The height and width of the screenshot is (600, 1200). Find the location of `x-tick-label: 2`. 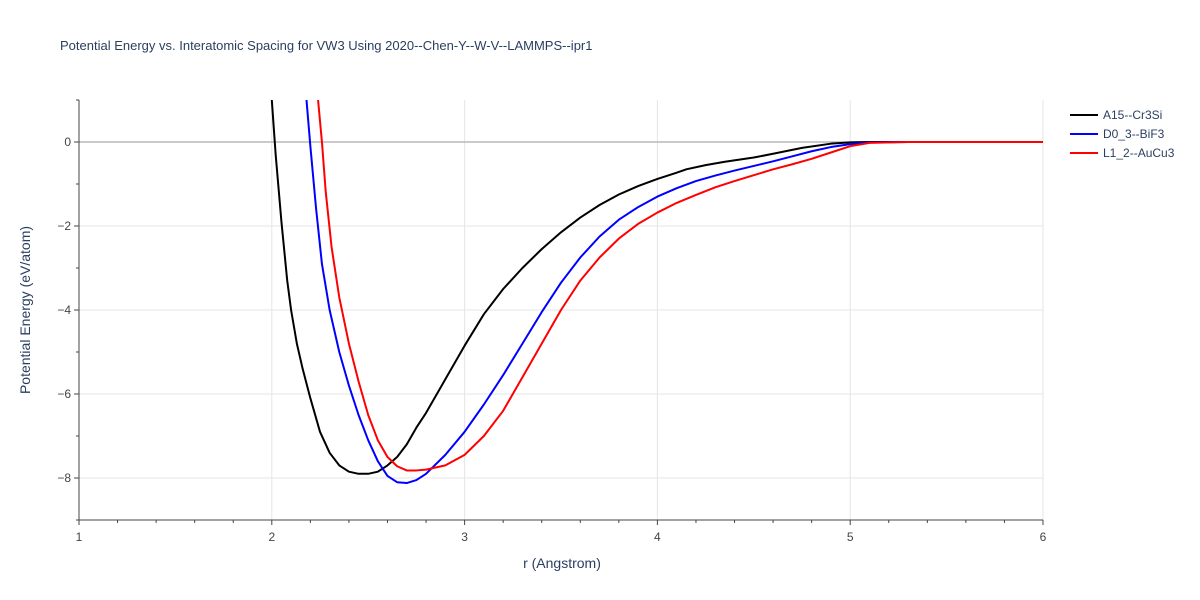

x-tick-label: 2 is located at coordinates (271, 537).